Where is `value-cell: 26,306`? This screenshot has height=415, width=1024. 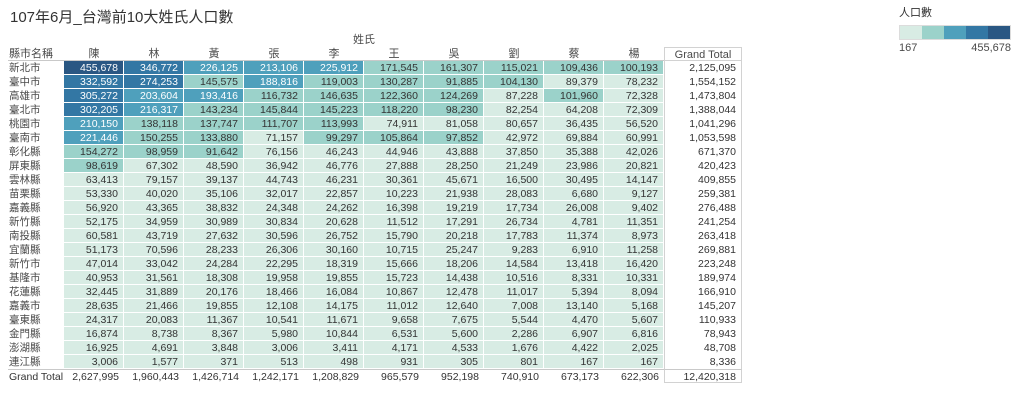 value-cell: 26,306 is located at coordinates (274, 250).